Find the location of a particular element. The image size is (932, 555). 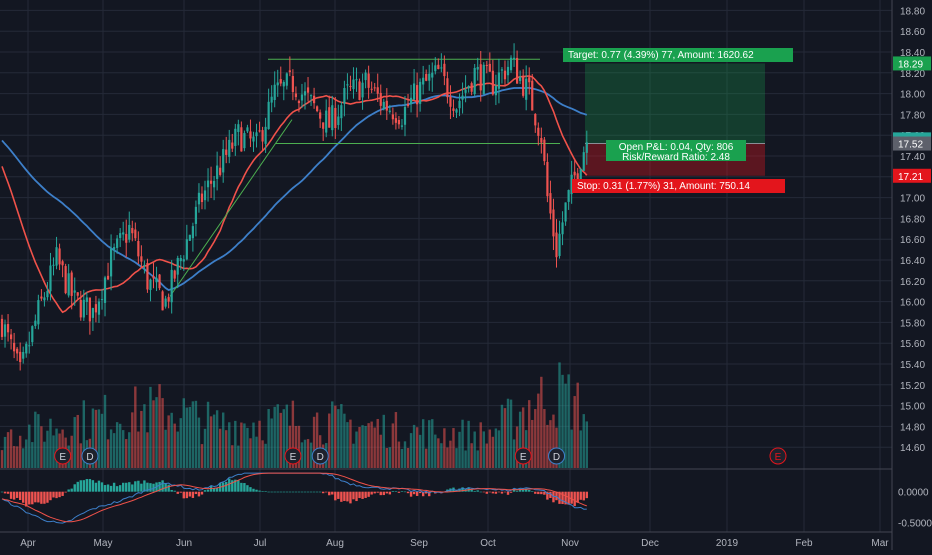

target-label: Target: 0.77 (4.39%) 77, Amount: 1620.62 is located at coordinates (678, 55).